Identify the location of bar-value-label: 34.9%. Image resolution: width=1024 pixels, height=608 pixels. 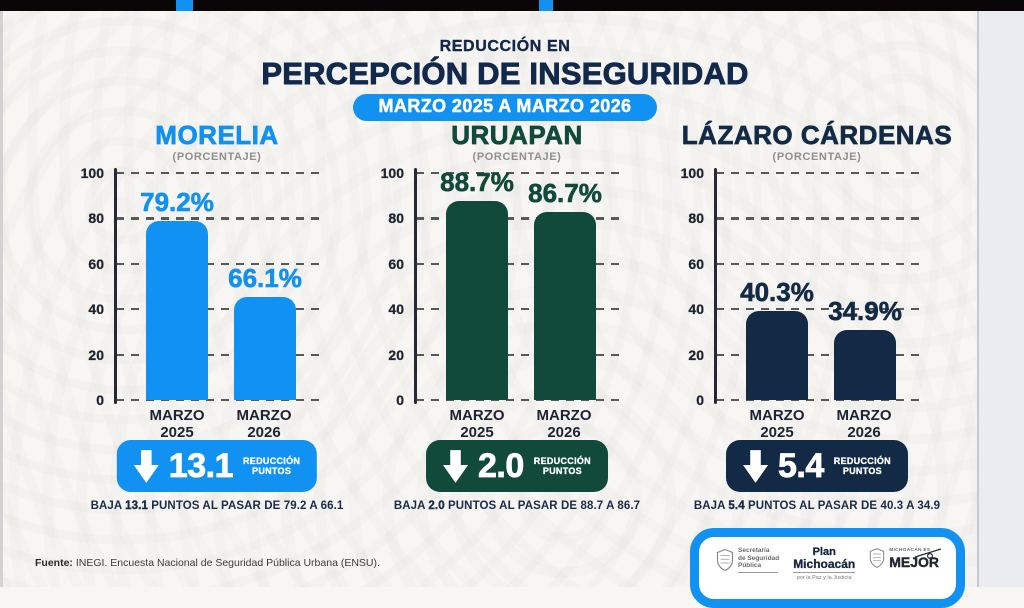
(865, 310).